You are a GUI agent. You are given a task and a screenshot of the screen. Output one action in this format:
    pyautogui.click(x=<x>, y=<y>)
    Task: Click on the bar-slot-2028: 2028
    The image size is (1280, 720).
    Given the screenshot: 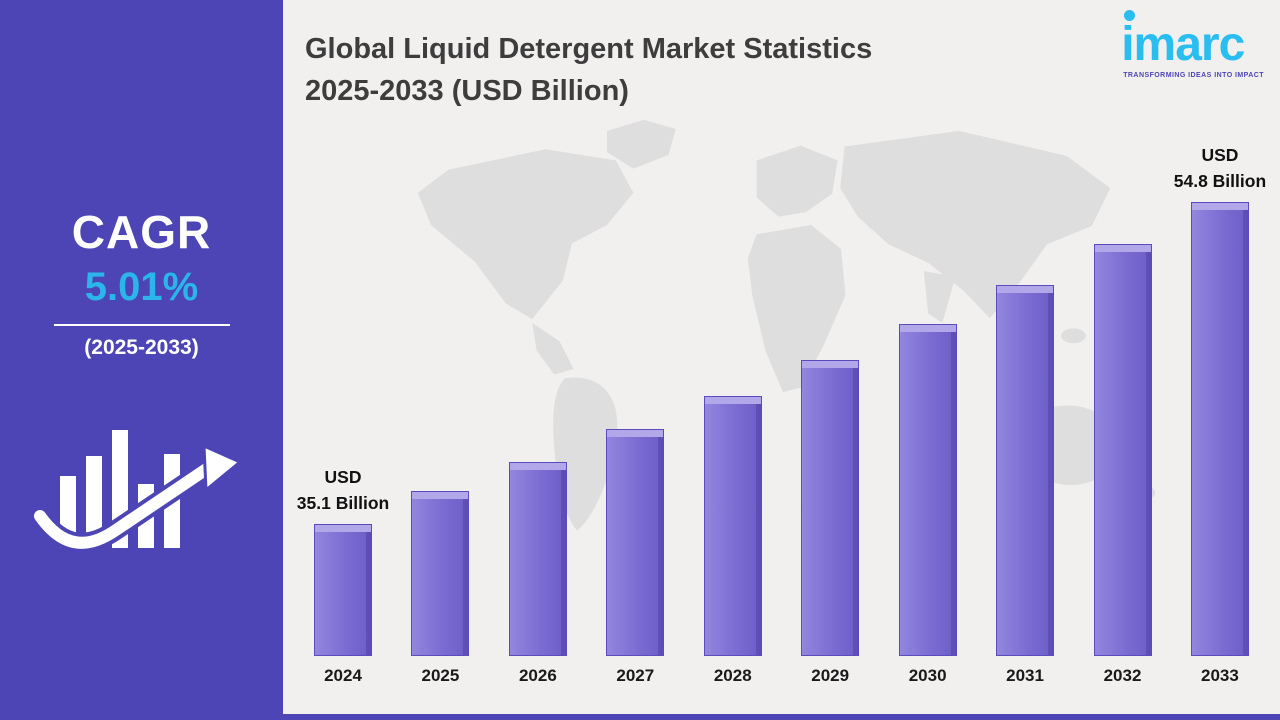 What is the action you would take?
    pyautogui.click(x=733, y=541)
    